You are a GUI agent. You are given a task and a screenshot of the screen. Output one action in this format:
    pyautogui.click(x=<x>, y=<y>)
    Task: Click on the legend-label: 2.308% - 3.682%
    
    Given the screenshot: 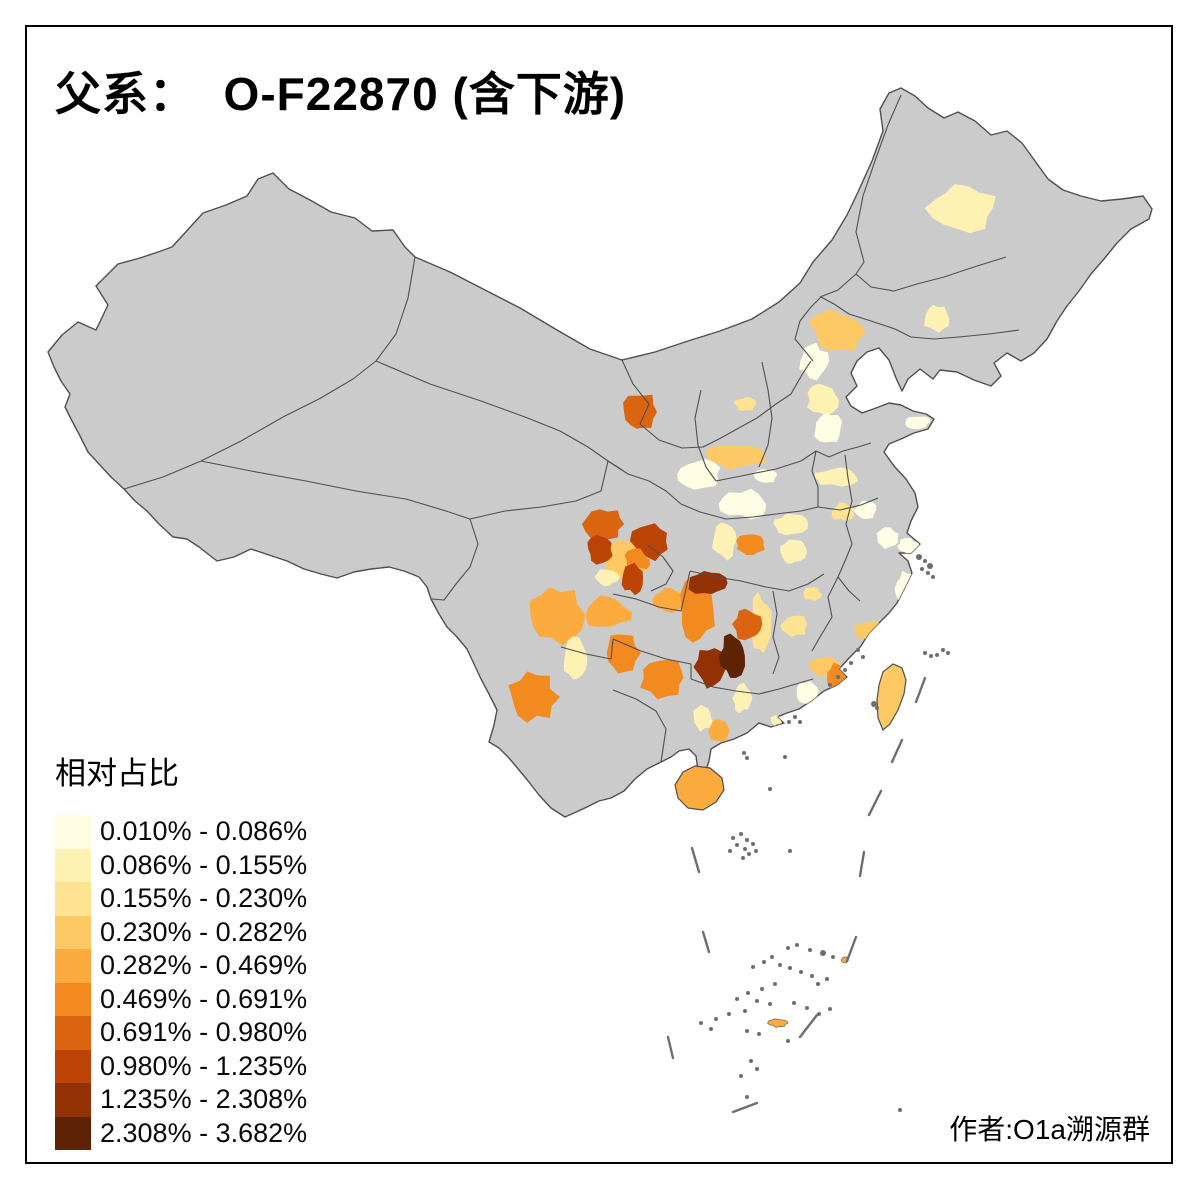 What is the action you would take?
    pyautogui.click(x=204, y=1132)
    